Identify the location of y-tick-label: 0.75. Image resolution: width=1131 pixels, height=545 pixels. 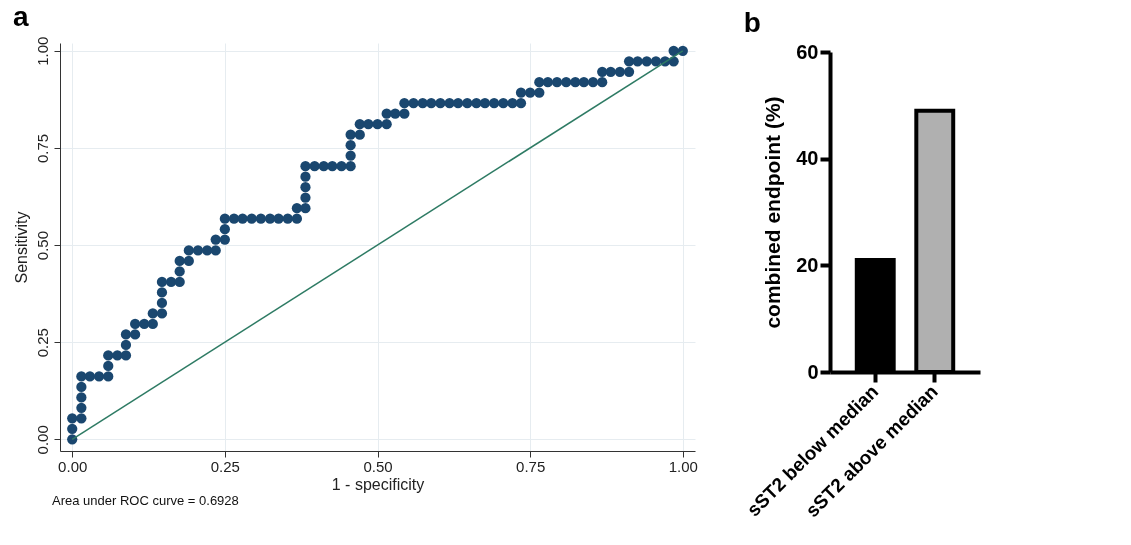
(42, 148).